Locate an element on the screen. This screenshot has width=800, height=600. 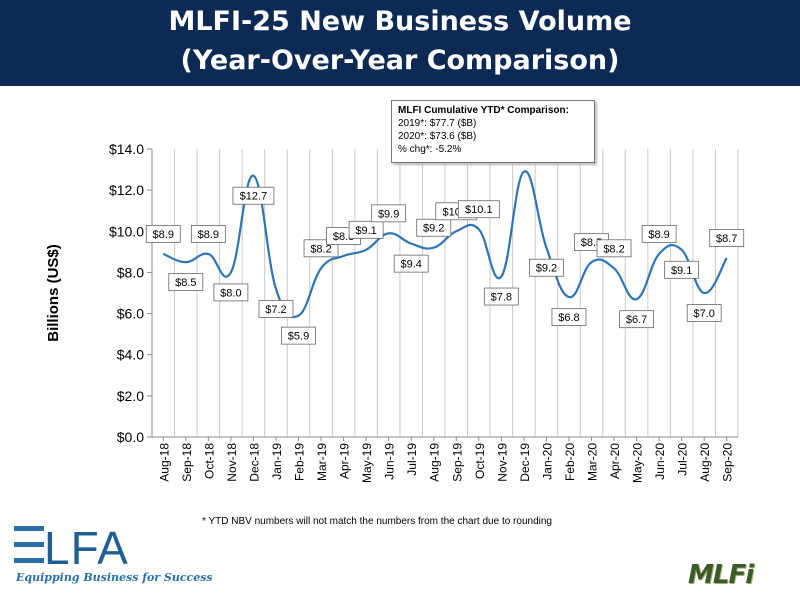
x-tick-label: Jul-20 is located at coordinates (683, 459).